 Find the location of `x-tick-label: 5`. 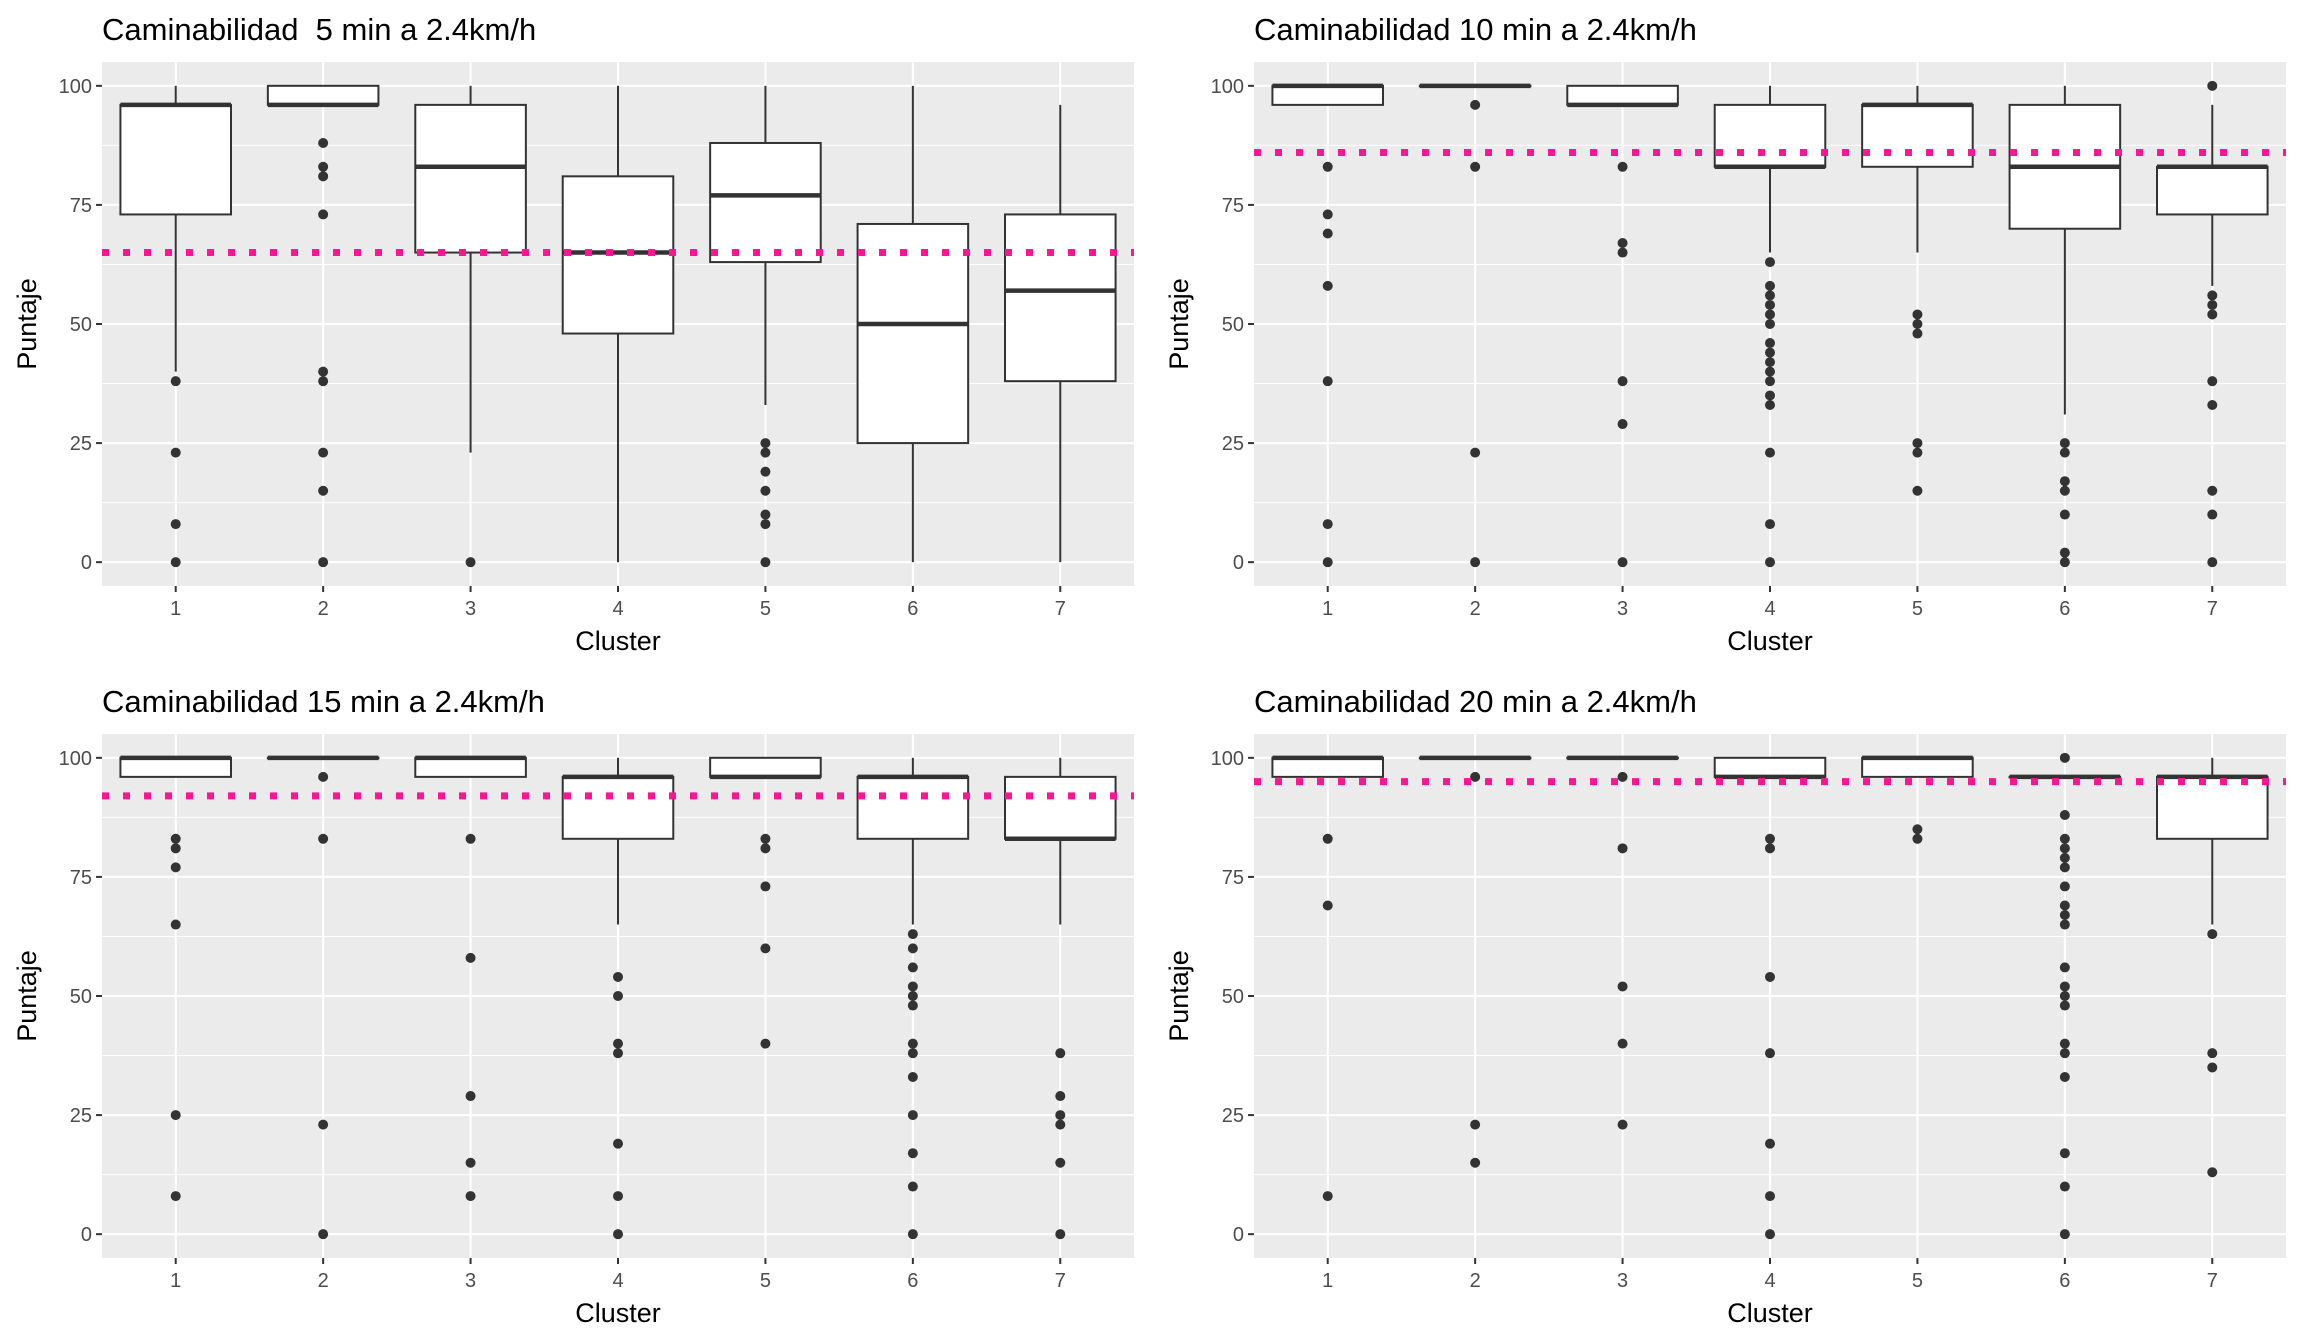

x-tick-label: 5 is located at coordinates (1917, 1281).